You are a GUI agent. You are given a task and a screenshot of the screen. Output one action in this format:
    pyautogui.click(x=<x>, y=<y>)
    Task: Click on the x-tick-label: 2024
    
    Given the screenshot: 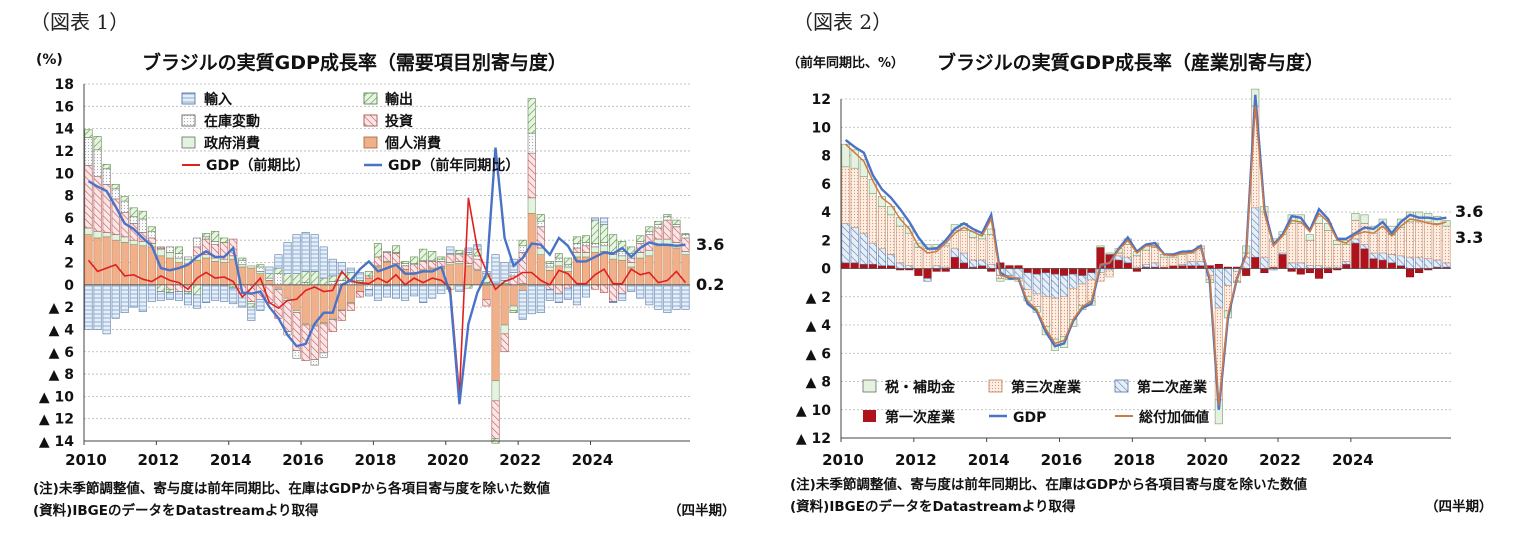 What is the action you would take?
    pyautogui.click(x=1353, y=460)
    